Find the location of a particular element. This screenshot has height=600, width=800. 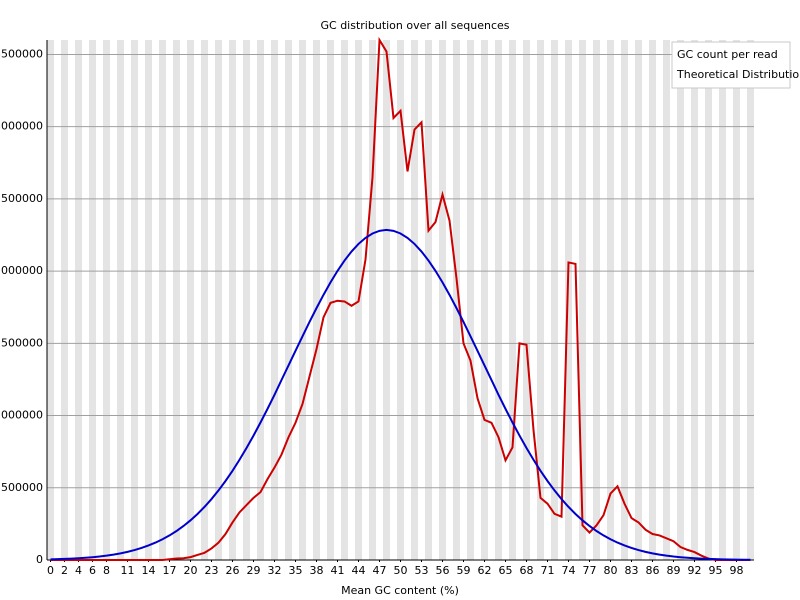

x-tick-label: 41 is located at coordinates (338, 570).